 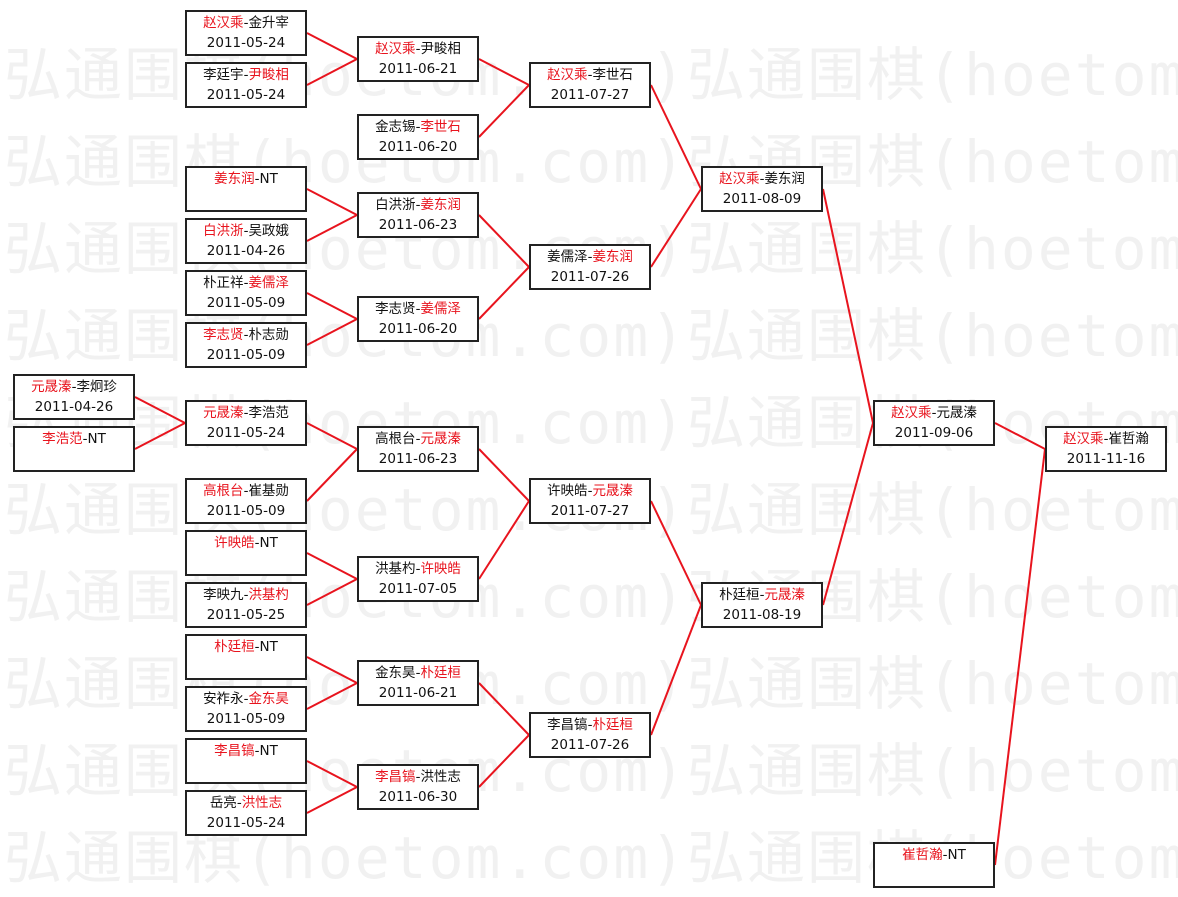 What do you see at coordinates (223, 699) in the screenshot?
I see `player-name: 安祚永` at bounding box center [223, 699].